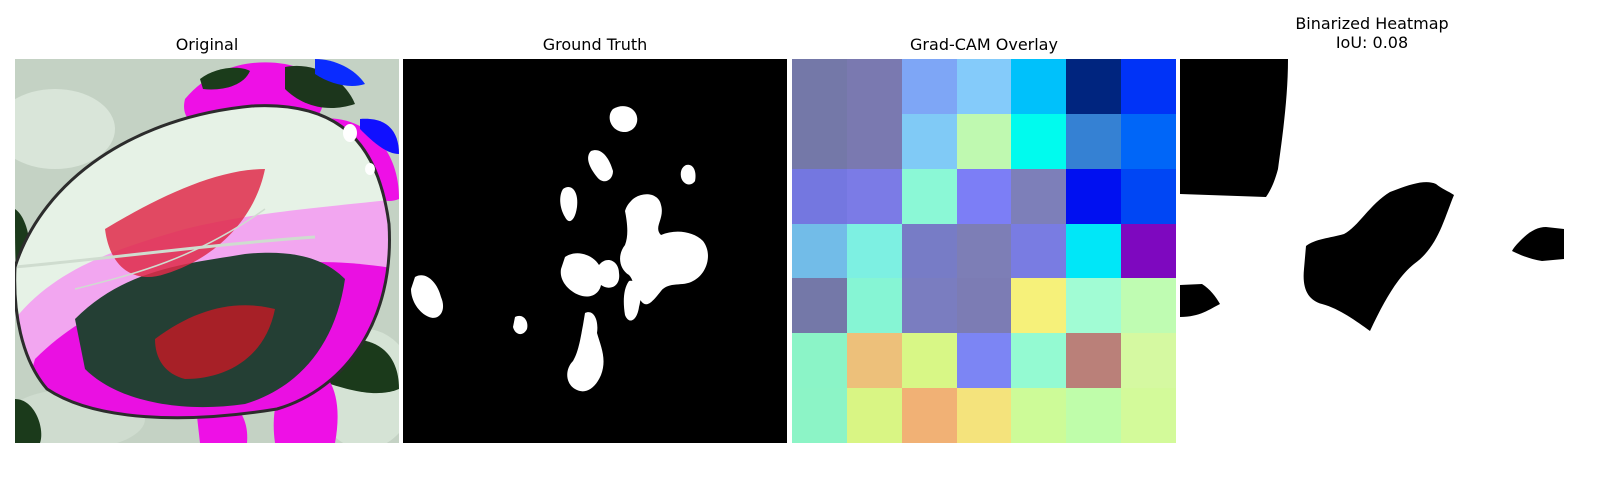 This screenshot has width=1600, height=500. What do you see at coordinates (1372, 23) in the screenshot?
I see `binarized-title: Binarized Heatmap` at bounding box center [1372, 23].